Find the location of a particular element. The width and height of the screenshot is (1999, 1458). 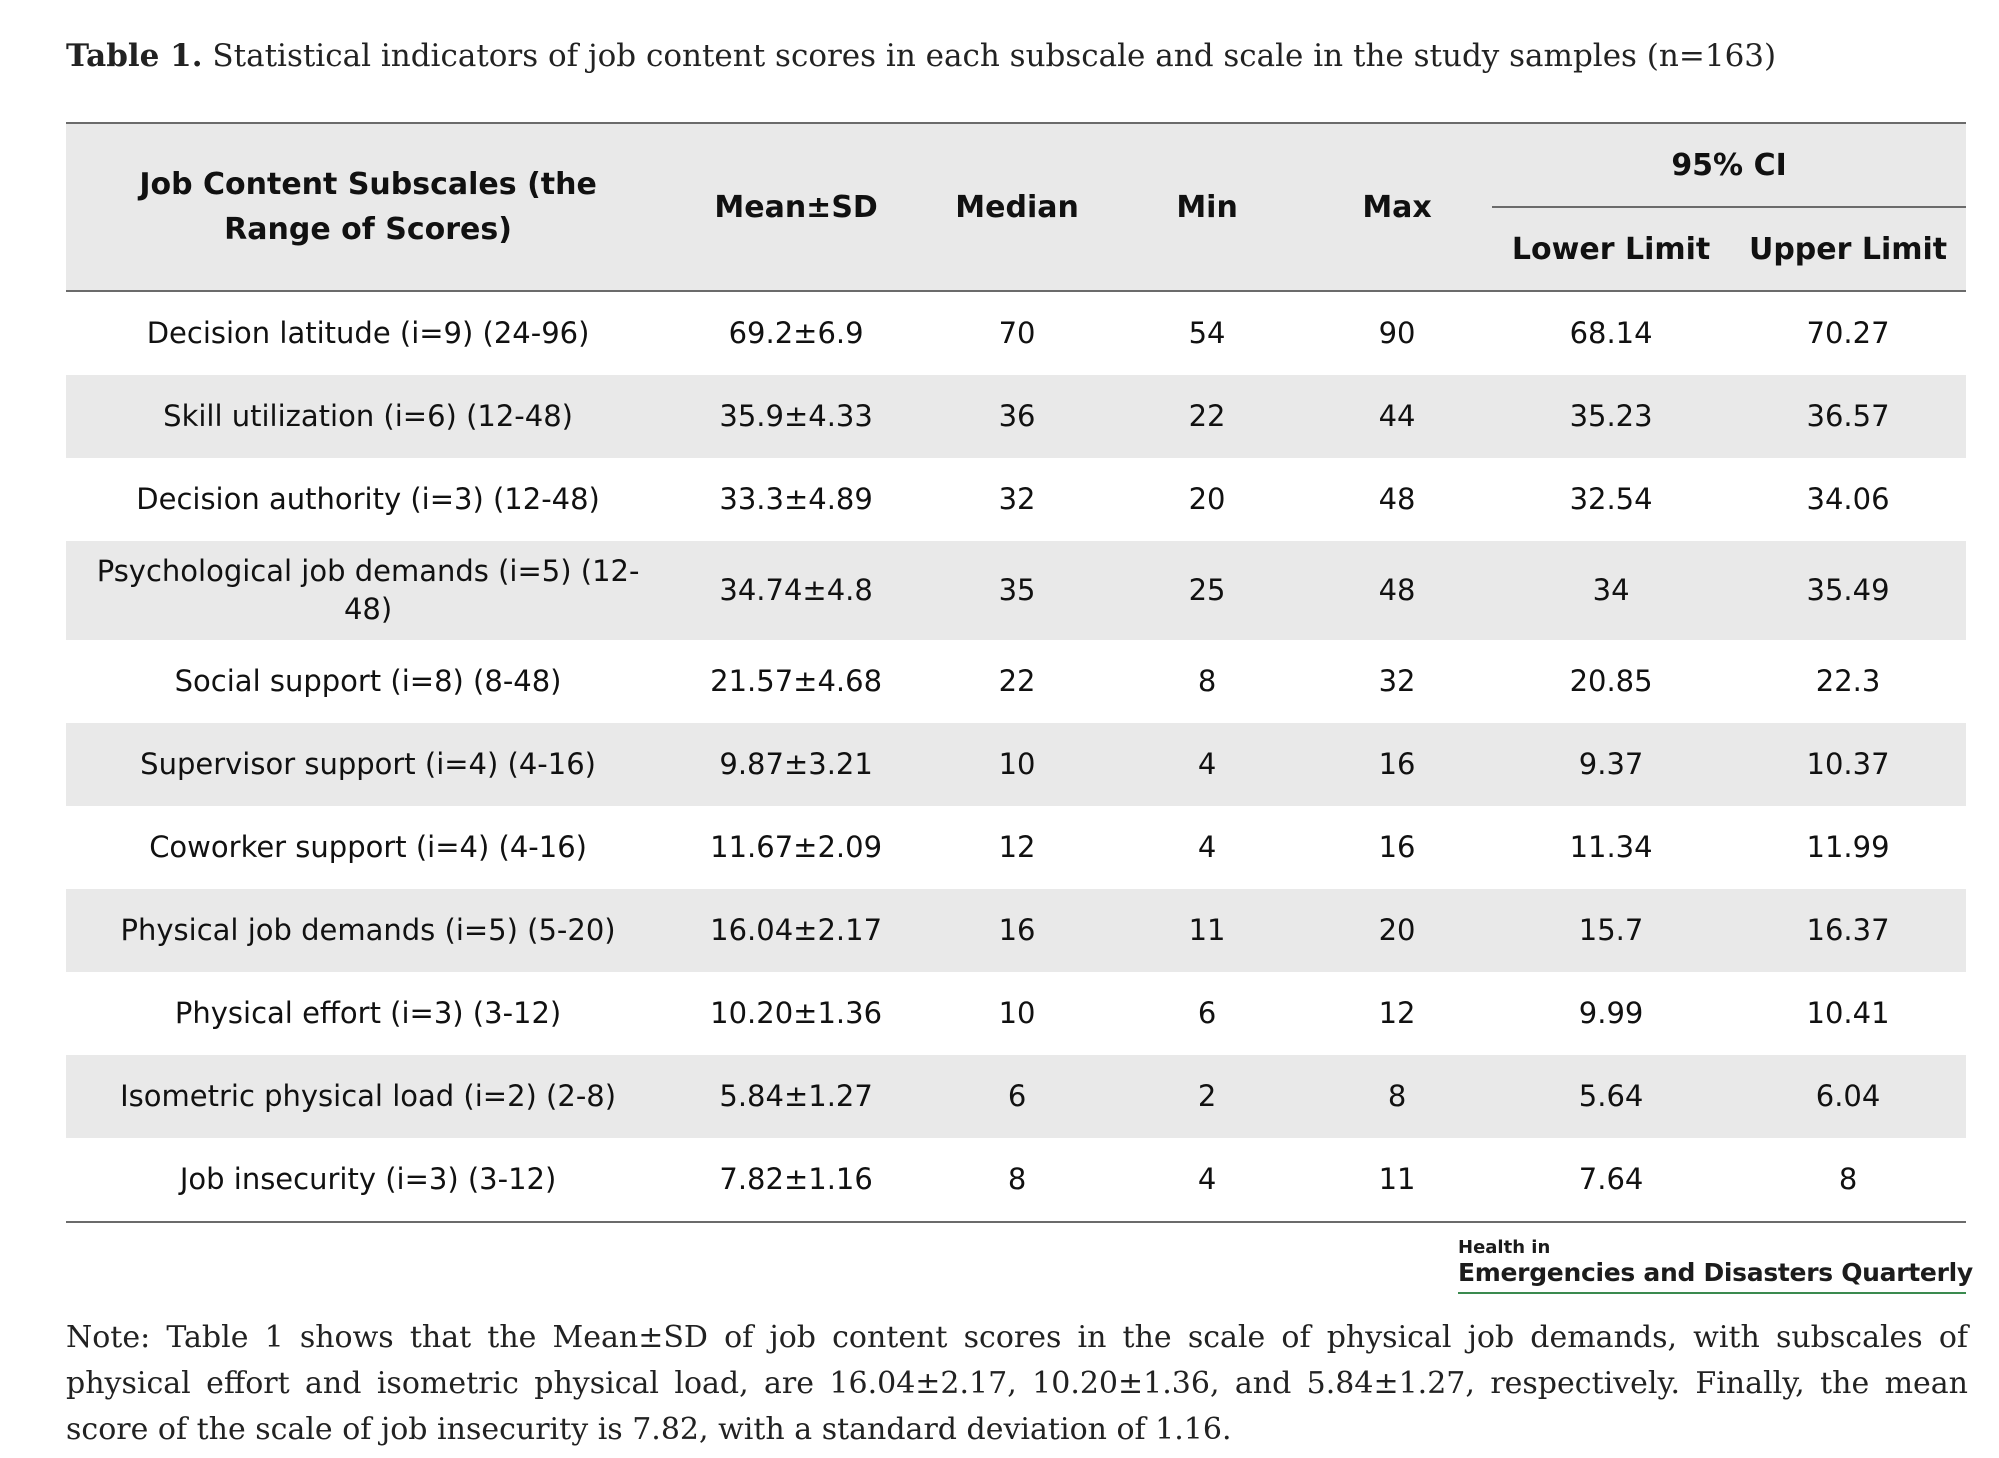

cell-upper-limit: 6.04 is located at coordinates (1848, 1096).